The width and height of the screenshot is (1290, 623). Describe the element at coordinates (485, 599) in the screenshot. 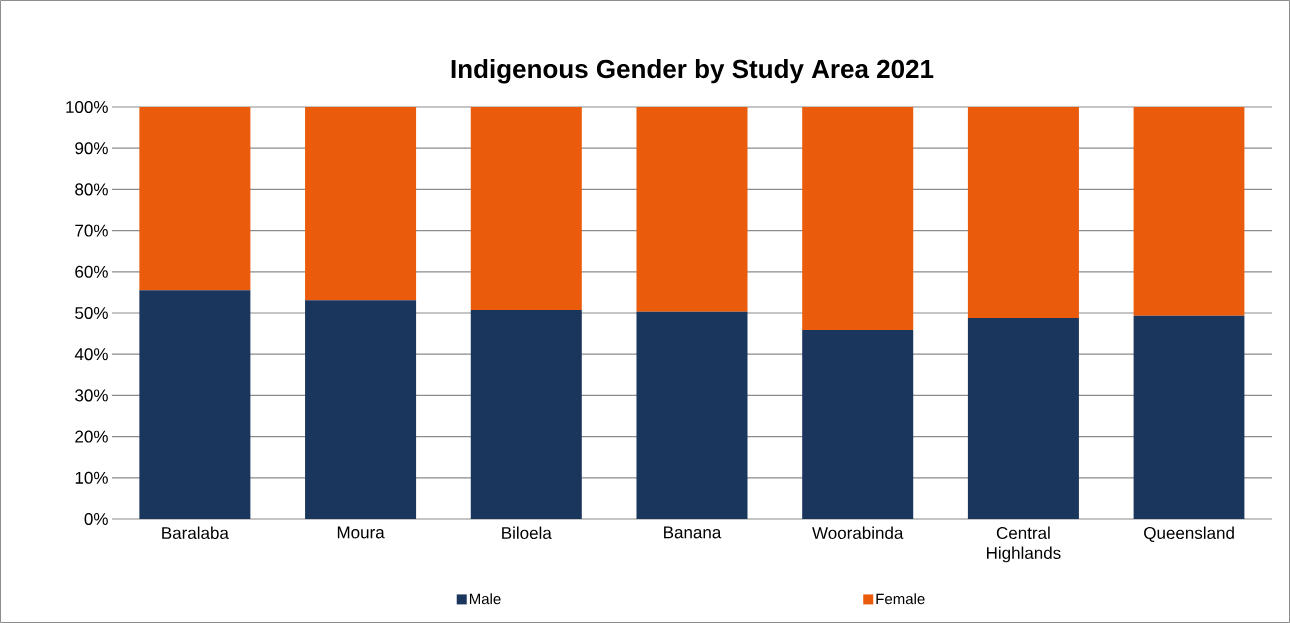

I see `legend-label: Male` at that location.